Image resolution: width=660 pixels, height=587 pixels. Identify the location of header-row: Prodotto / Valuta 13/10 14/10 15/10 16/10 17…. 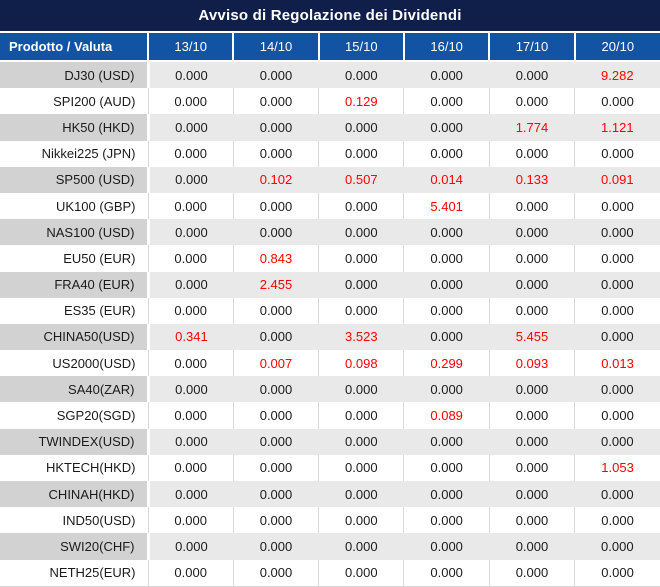
(330, 47).